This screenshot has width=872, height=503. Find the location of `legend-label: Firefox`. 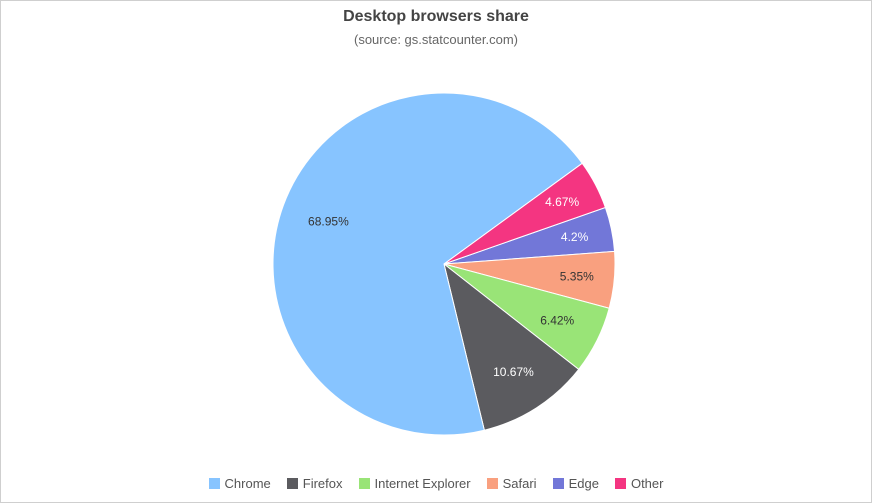

legend-label: Firefox is located at coordinates (322, 483).